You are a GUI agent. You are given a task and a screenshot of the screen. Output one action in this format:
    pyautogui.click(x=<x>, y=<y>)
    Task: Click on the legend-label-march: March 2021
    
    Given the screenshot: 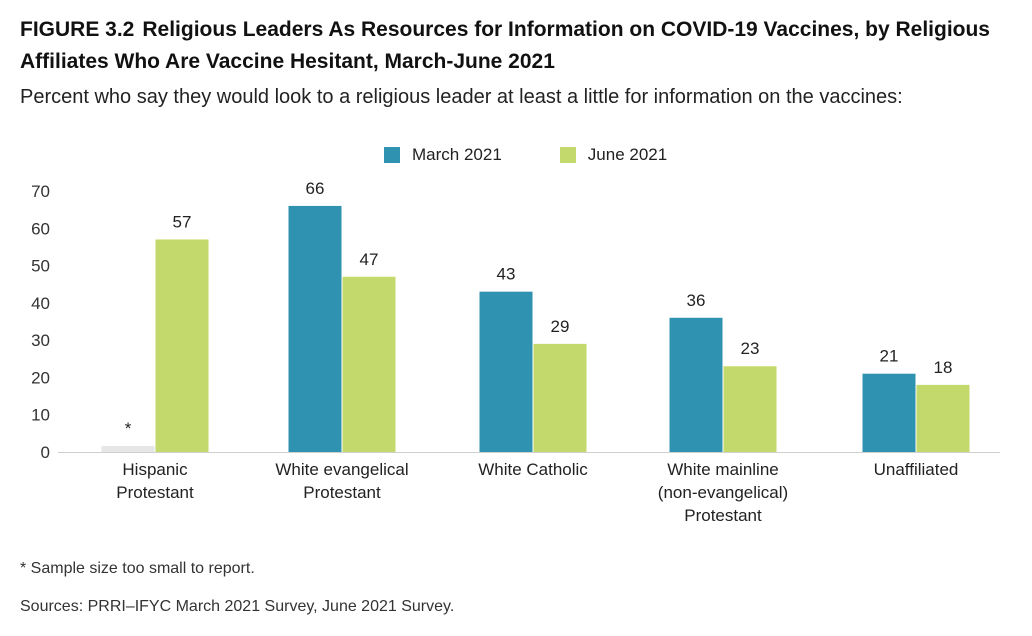 What is the action you would take?
    pyautogui.click(x=457, y=154)
    